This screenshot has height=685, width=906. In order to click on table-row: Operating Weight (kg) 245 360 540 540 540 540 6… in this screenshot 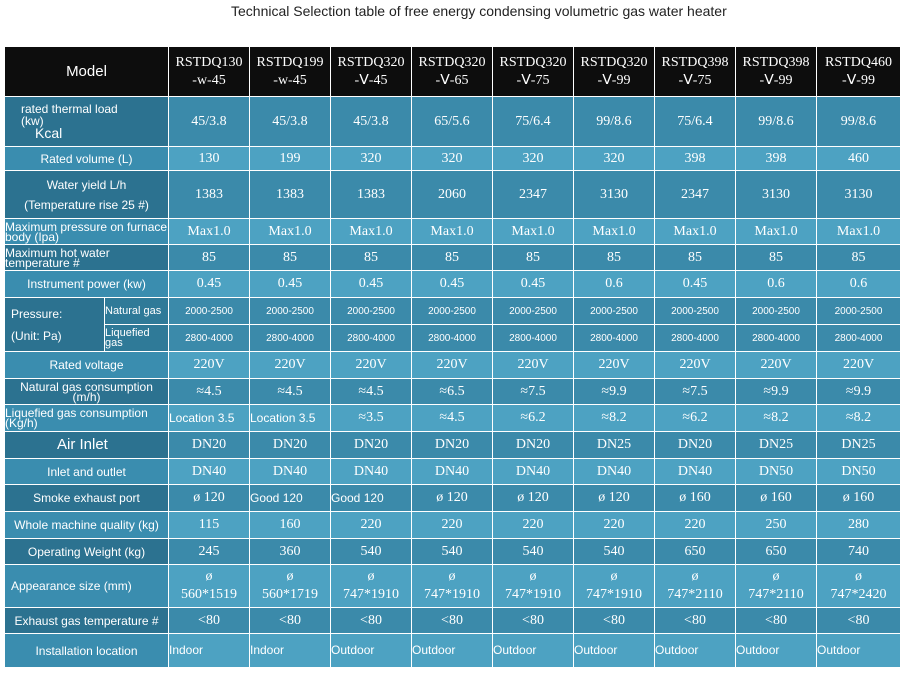, I will do `click(452, 551)`.